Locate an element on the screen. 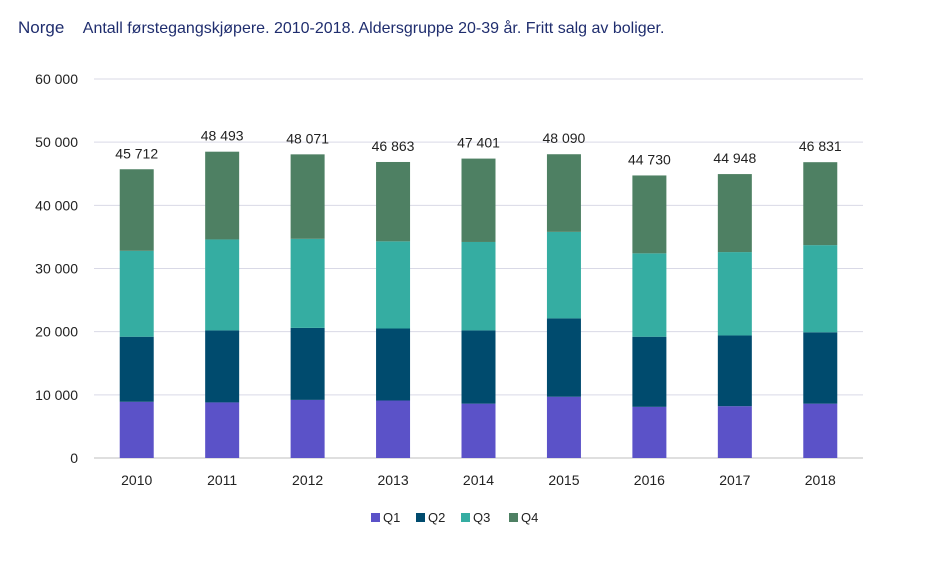  y-tick-label: 30 000 is located at coordinates (56, 269).